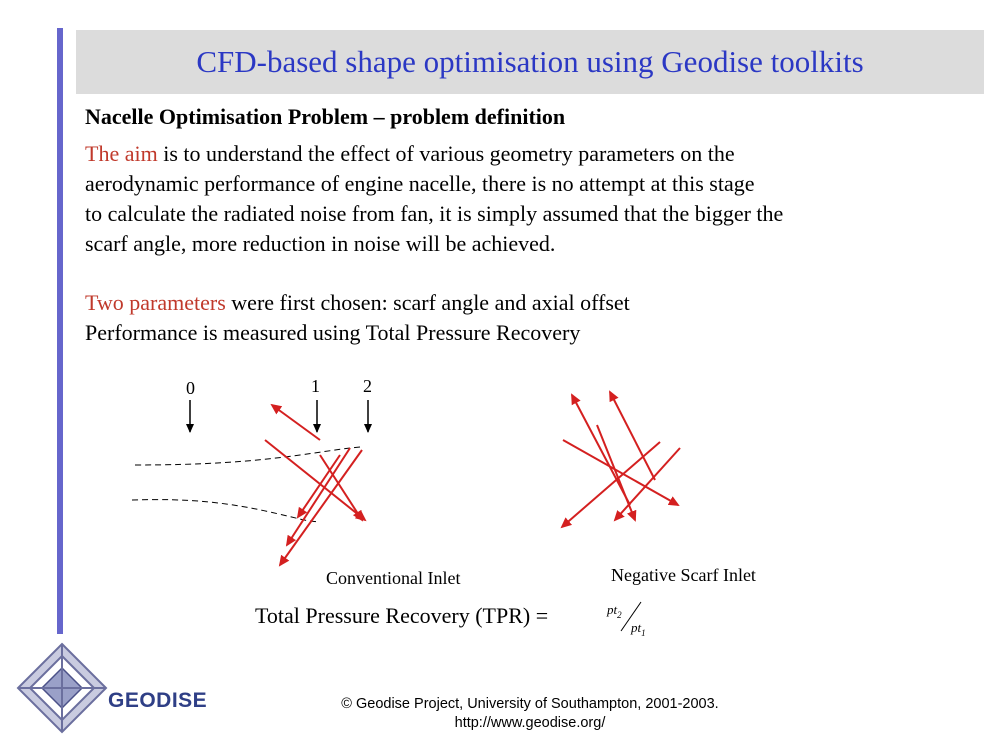 The height and width of the screenshot is (756, 1008). Describe the element at coordinates (121, 153) in the screenshot. I see `aim-highlight: The aim` at that location.